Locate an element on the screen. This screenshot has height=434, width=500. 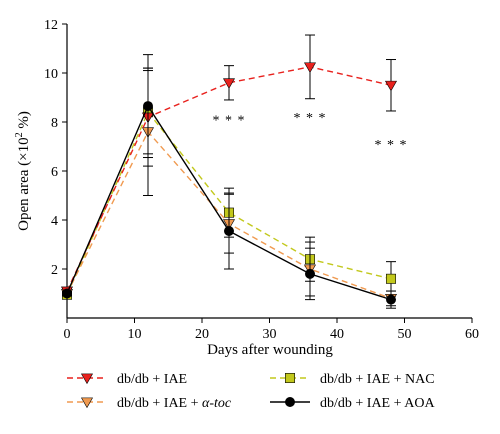
legend-label: db/db + IAE + AOA is located at coordinates (377, 403).